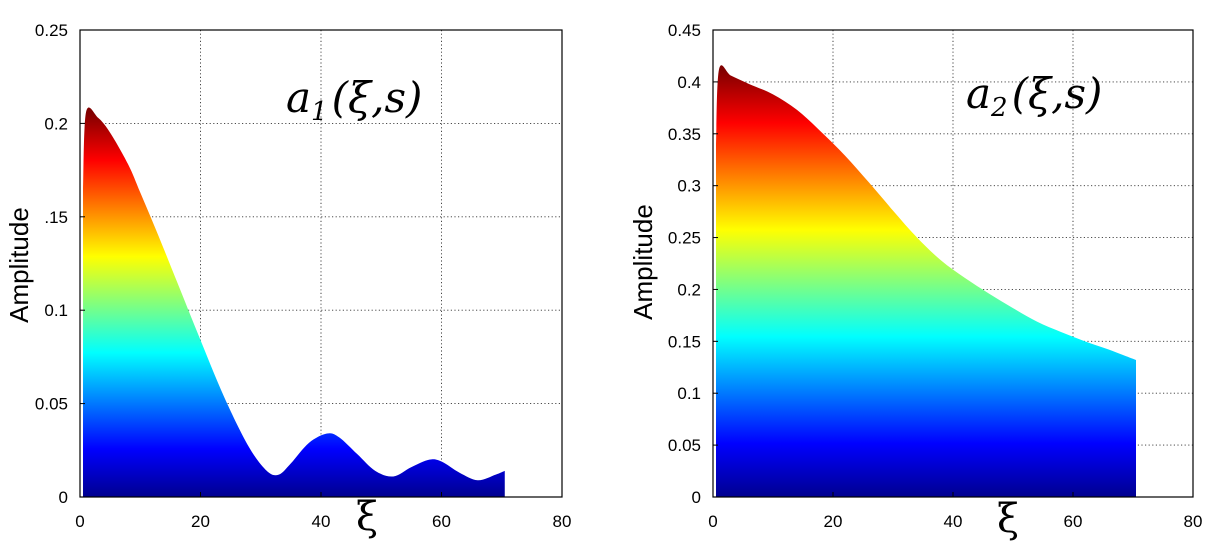  Describe the element at coordinates (441, 521) in the screenshot. I see `chart-left-xtick-label: 60` at that location.